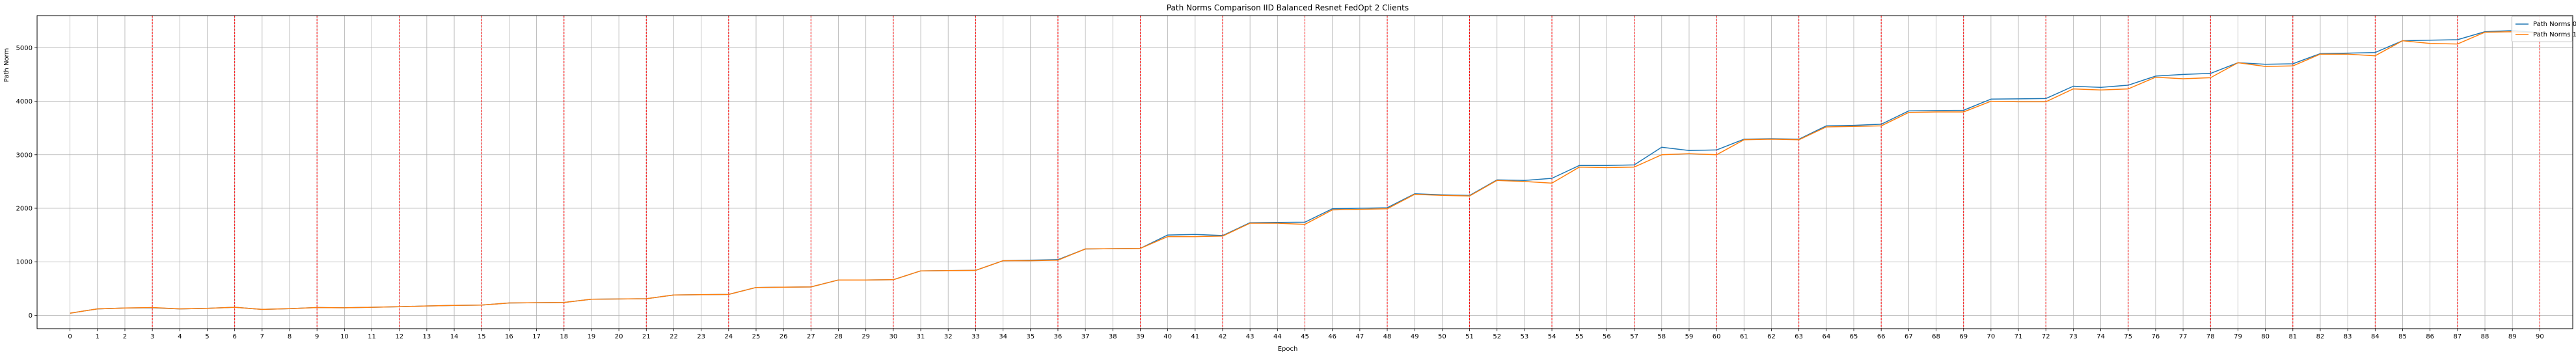 This screenshot has width=2576, height=356. What do you see at coordinates (24, 155) in the screenshot?
I see `y-tick-label: 3000` at bounding box center [24, 155].